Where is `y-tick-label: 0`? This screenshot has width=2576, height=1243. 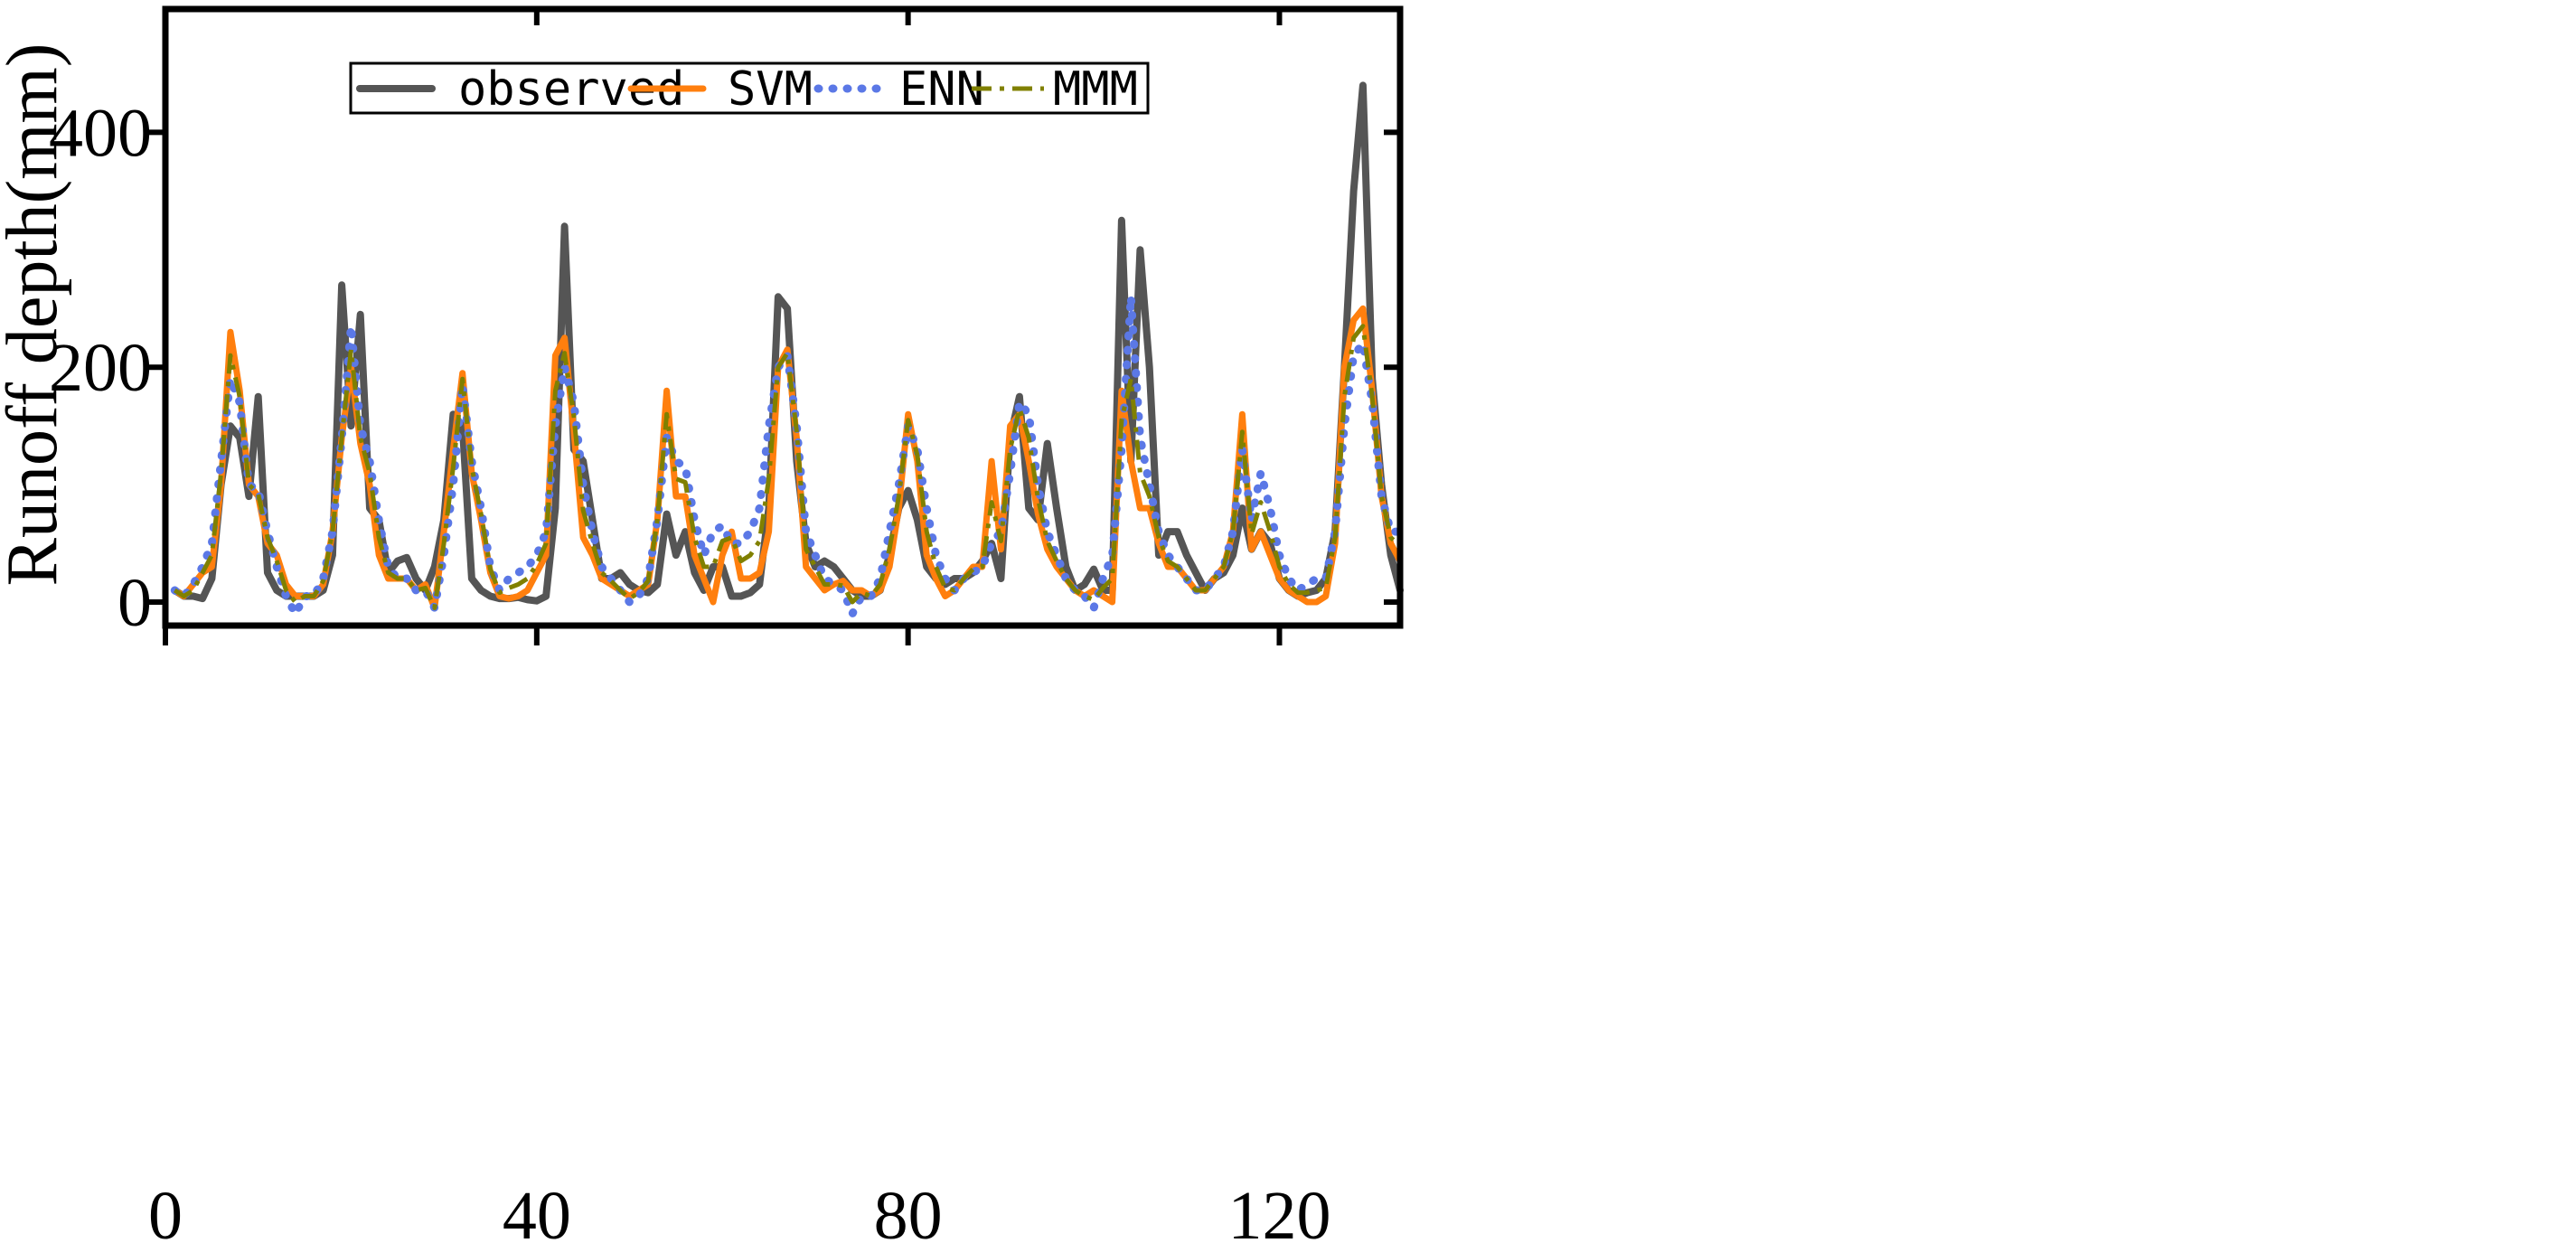
y-tick-label: 0 is located at coordinates (135, 603).